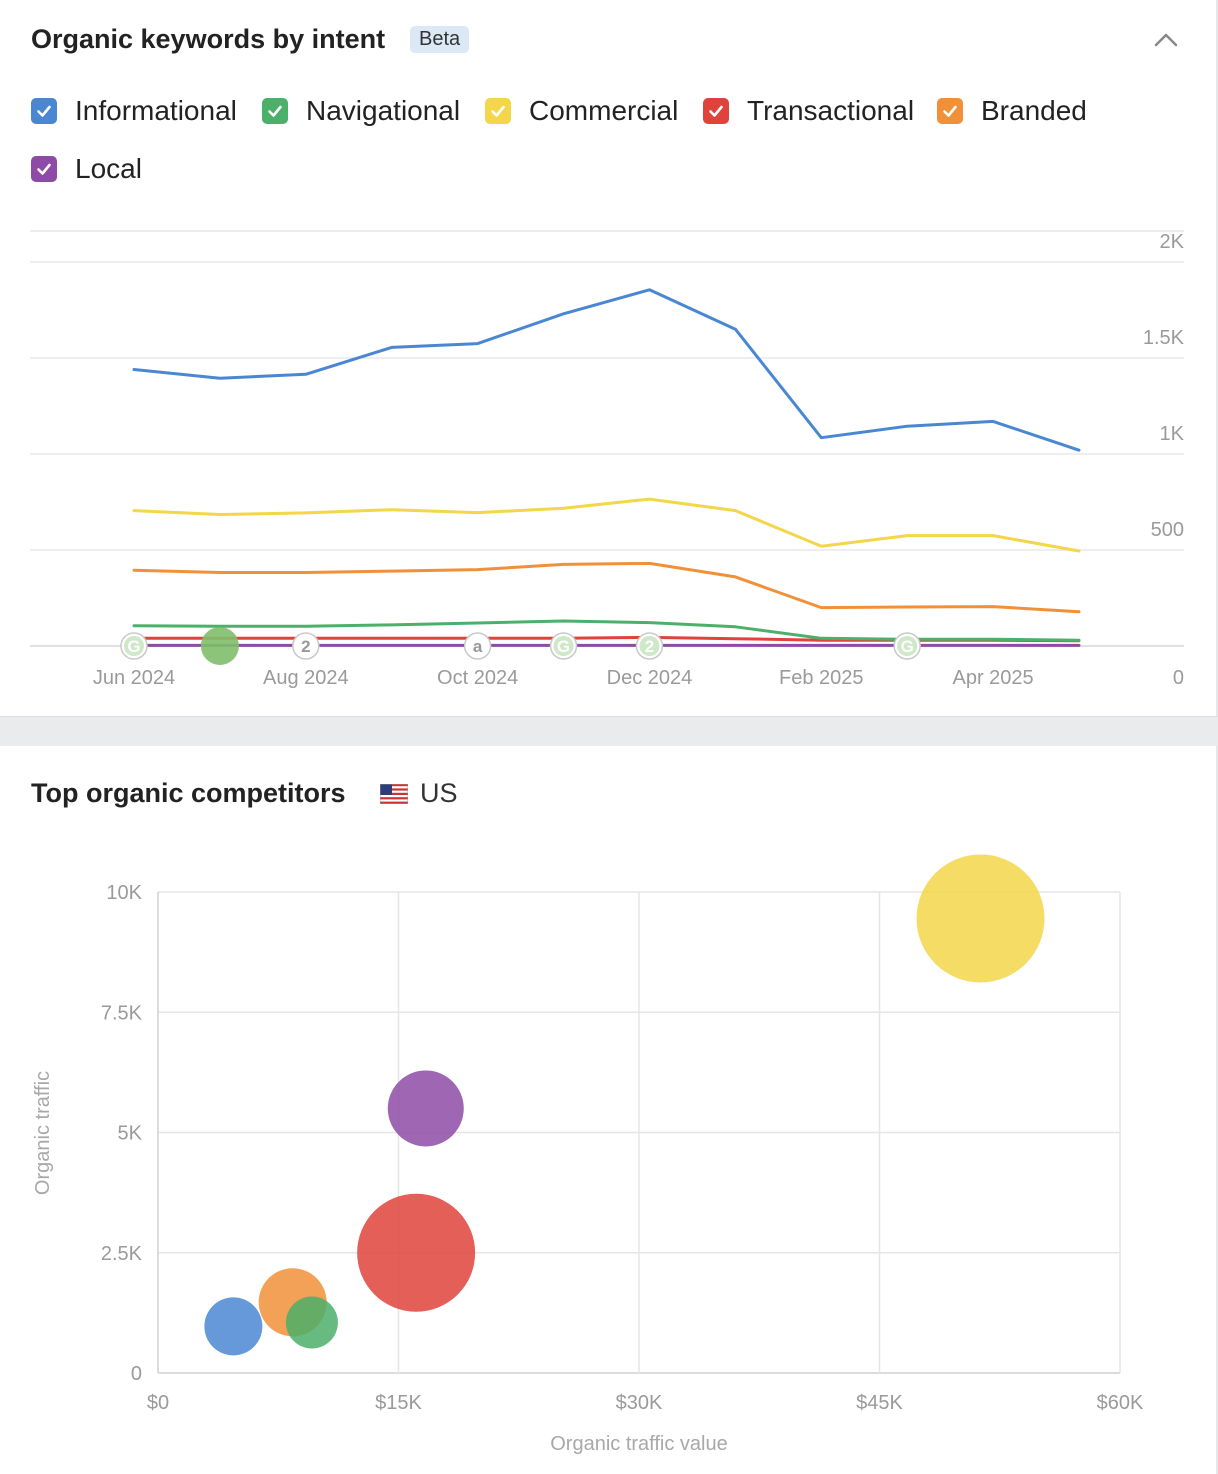 The height and width of the screenshot is (1474, 1218). I want to click on x-tick-label: $45K, so click(879, 1403).